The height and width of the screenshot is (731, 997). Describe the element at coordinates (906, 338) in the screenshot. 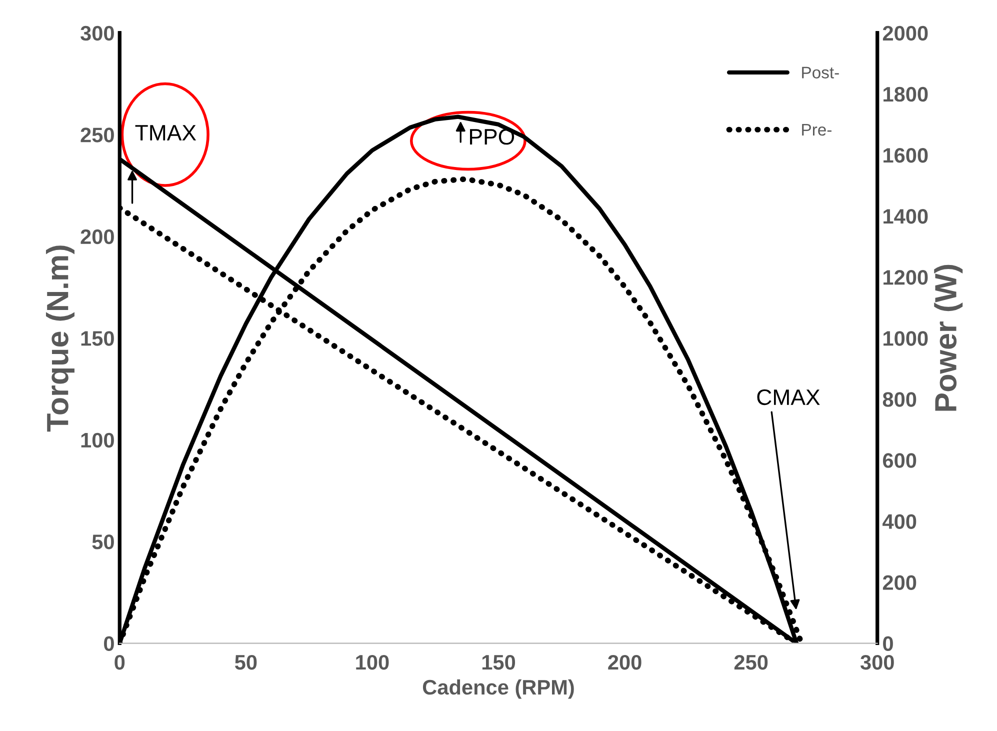

I see `y2-tick-label: 1000` at that location.